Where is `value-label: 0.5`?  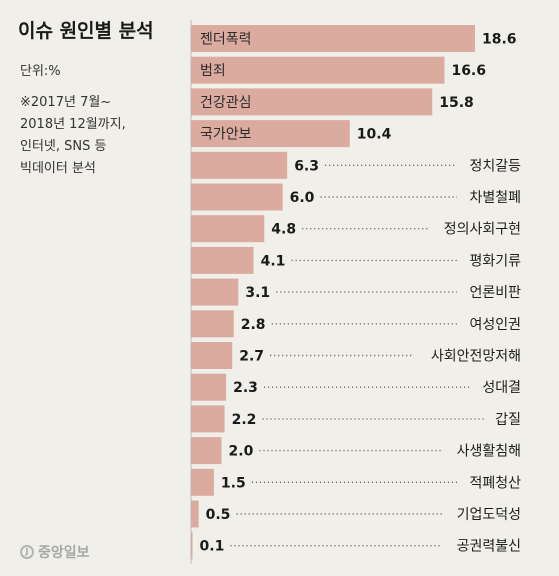 value-label: 0.5 is located at coordinates (218, 515).